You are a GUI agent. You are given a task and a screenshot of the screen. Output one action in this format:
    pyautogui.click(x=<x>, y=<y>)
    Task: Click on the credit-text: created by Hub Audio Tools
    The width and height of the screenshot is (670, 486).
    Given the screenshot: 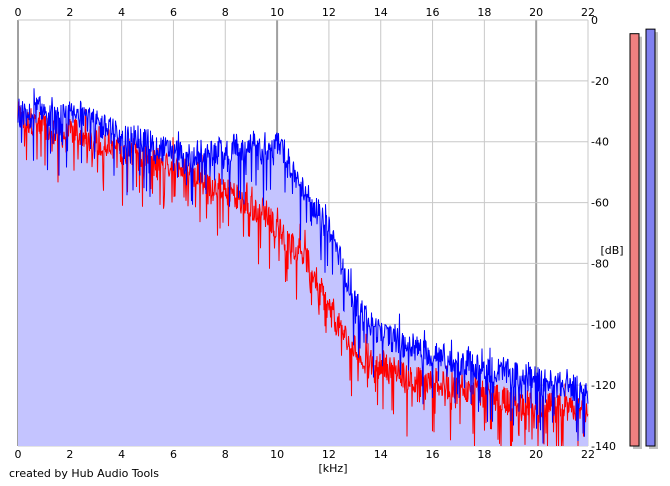 What is the action you would take?
    pyautogui.click(x=84, y=473)
    